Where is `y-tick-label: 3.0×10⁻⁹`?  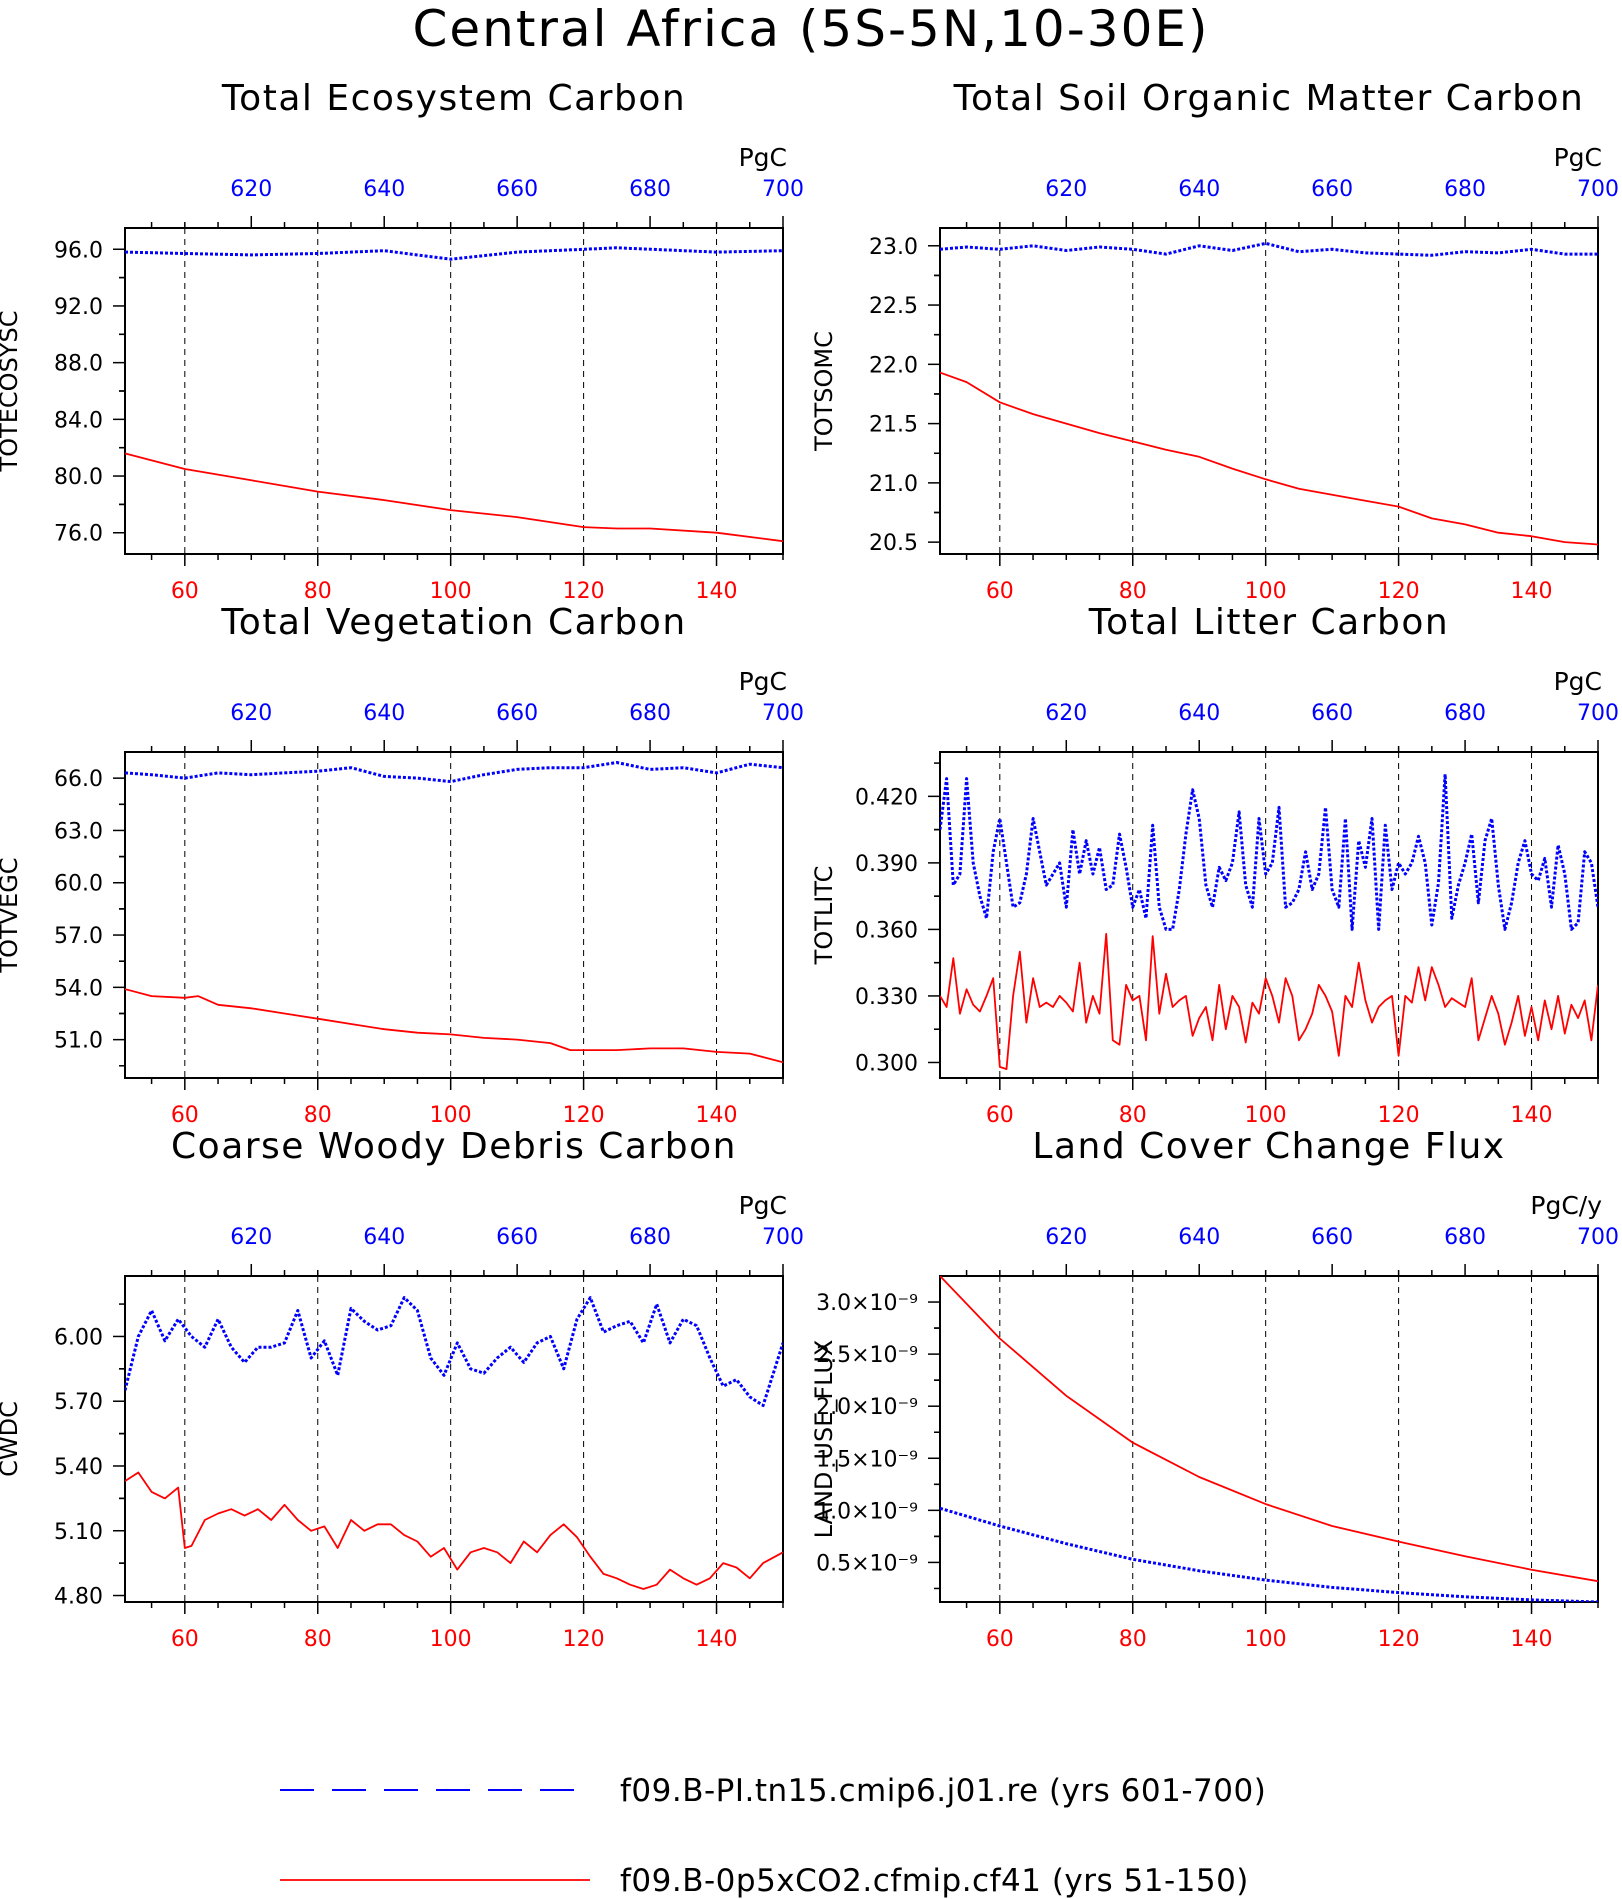 y-tick-label: 3.0×10⁻⁹ is located at coordinates (867, 1303).